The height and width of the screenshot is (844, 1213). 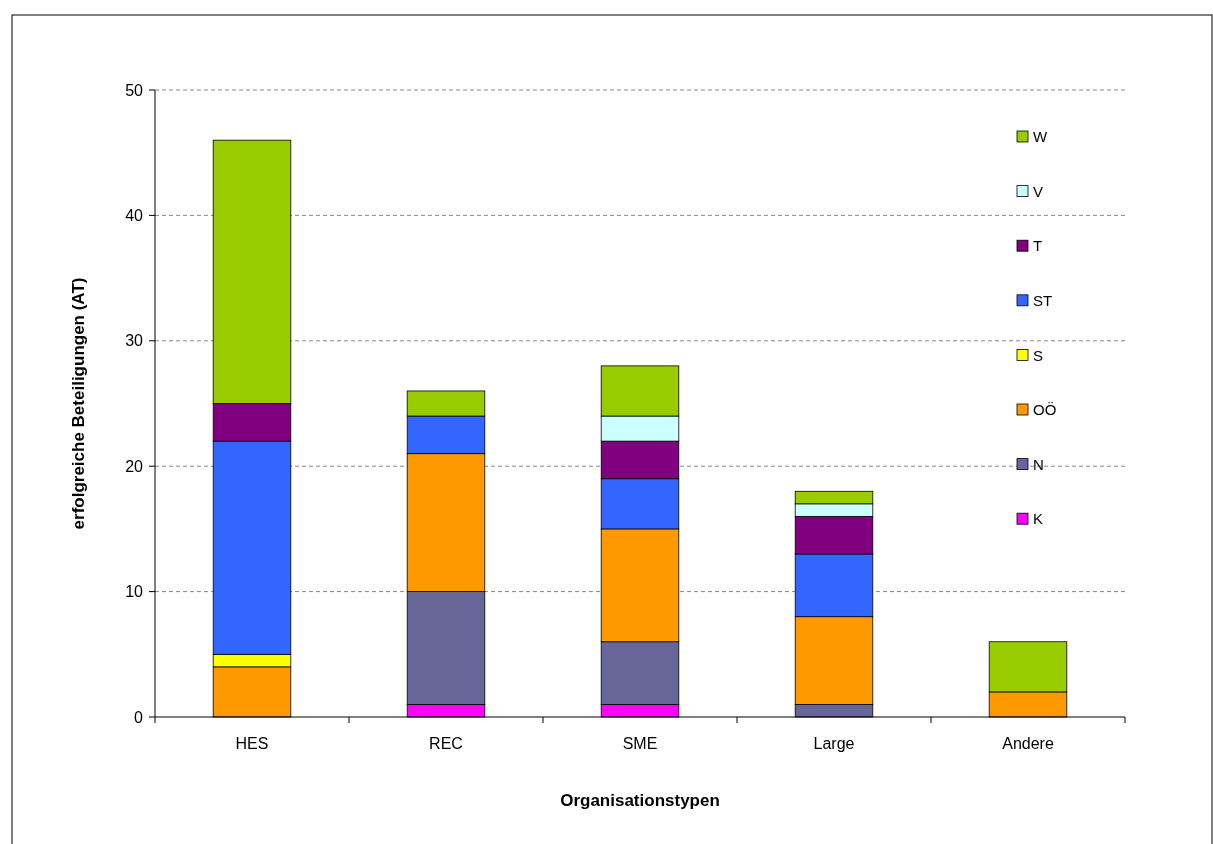 I want to click on x-tick-label: REC, so click(x=446, y=743).